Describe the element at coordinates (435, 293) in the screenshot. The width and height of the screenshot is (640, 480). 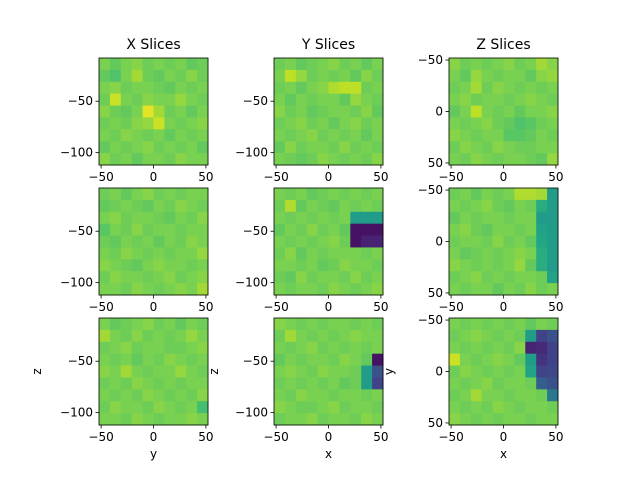
I see `y-tick-label: 50` at that location.